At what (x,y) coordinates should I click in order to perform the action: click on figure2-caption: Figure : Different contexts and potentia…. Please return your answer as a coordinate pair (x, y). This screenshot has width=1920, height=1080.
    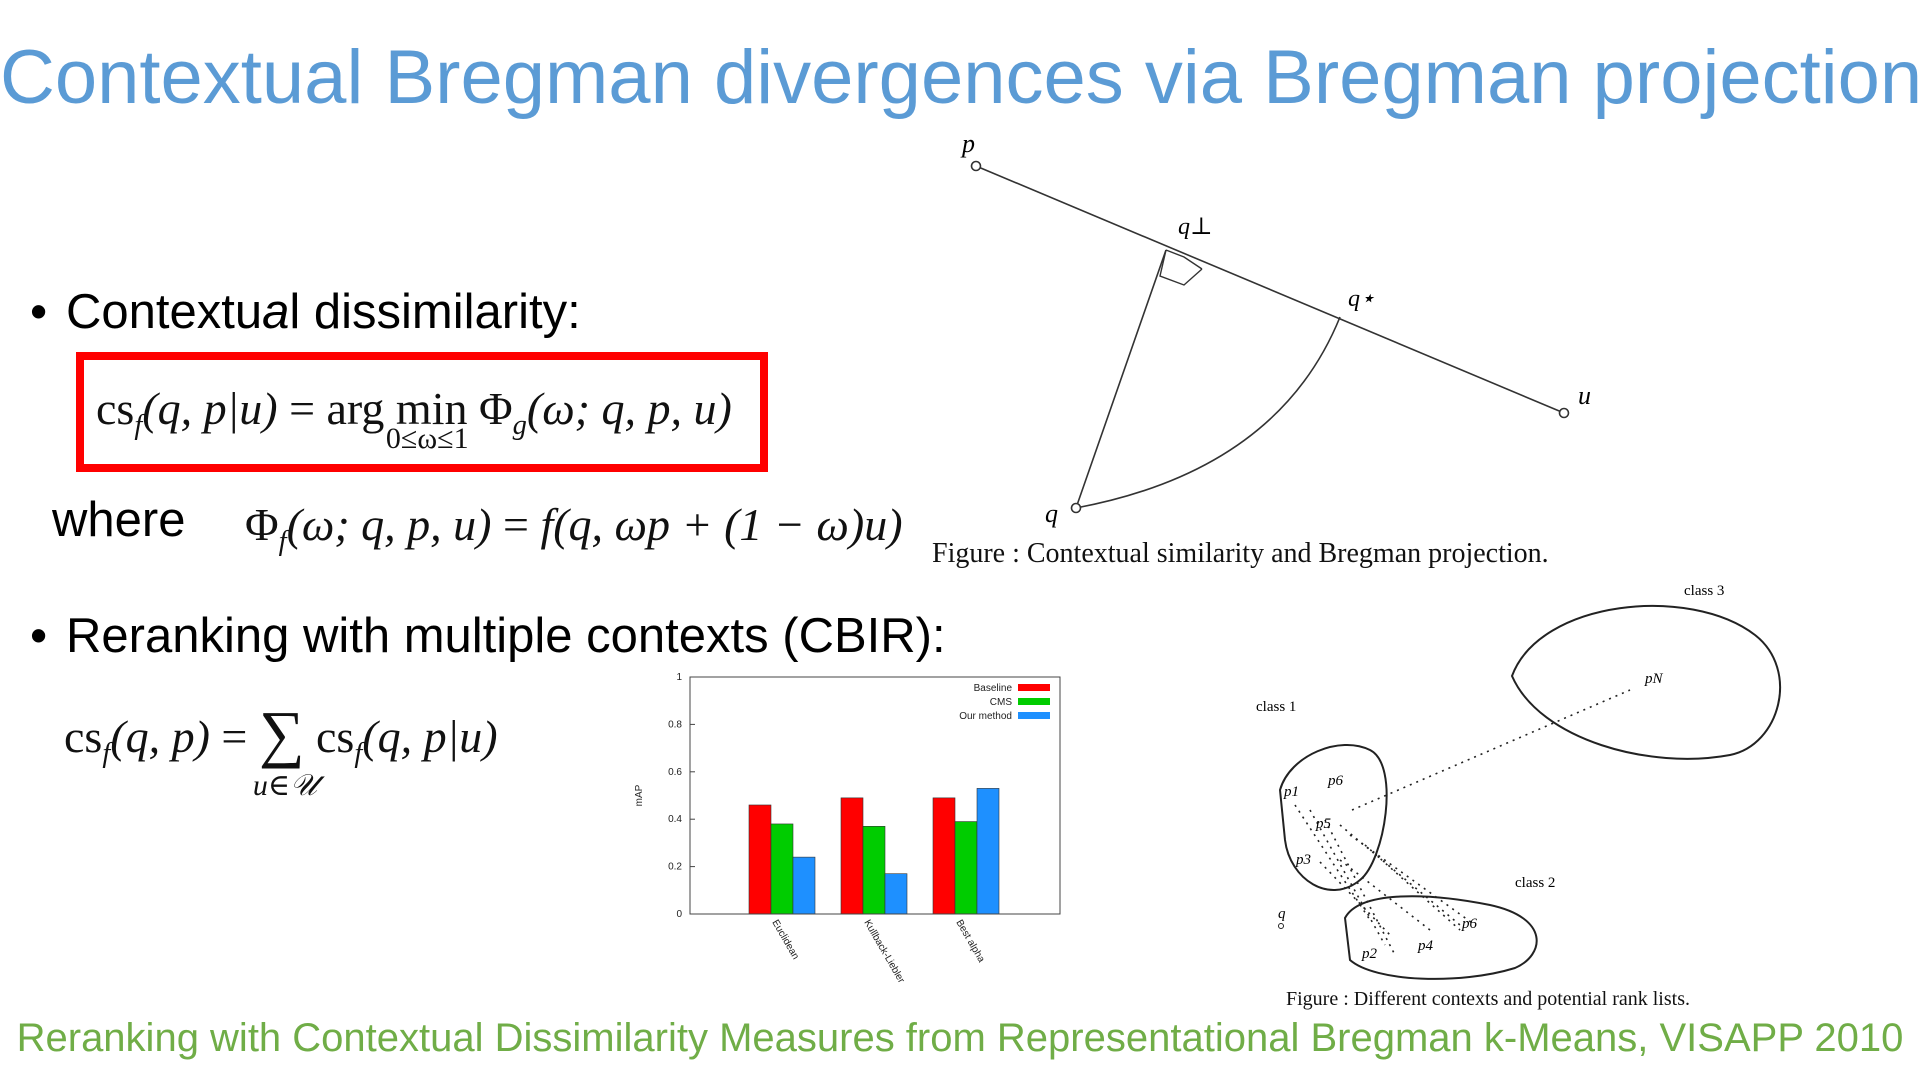
    Looking at the image, I should click on (1488, 999).